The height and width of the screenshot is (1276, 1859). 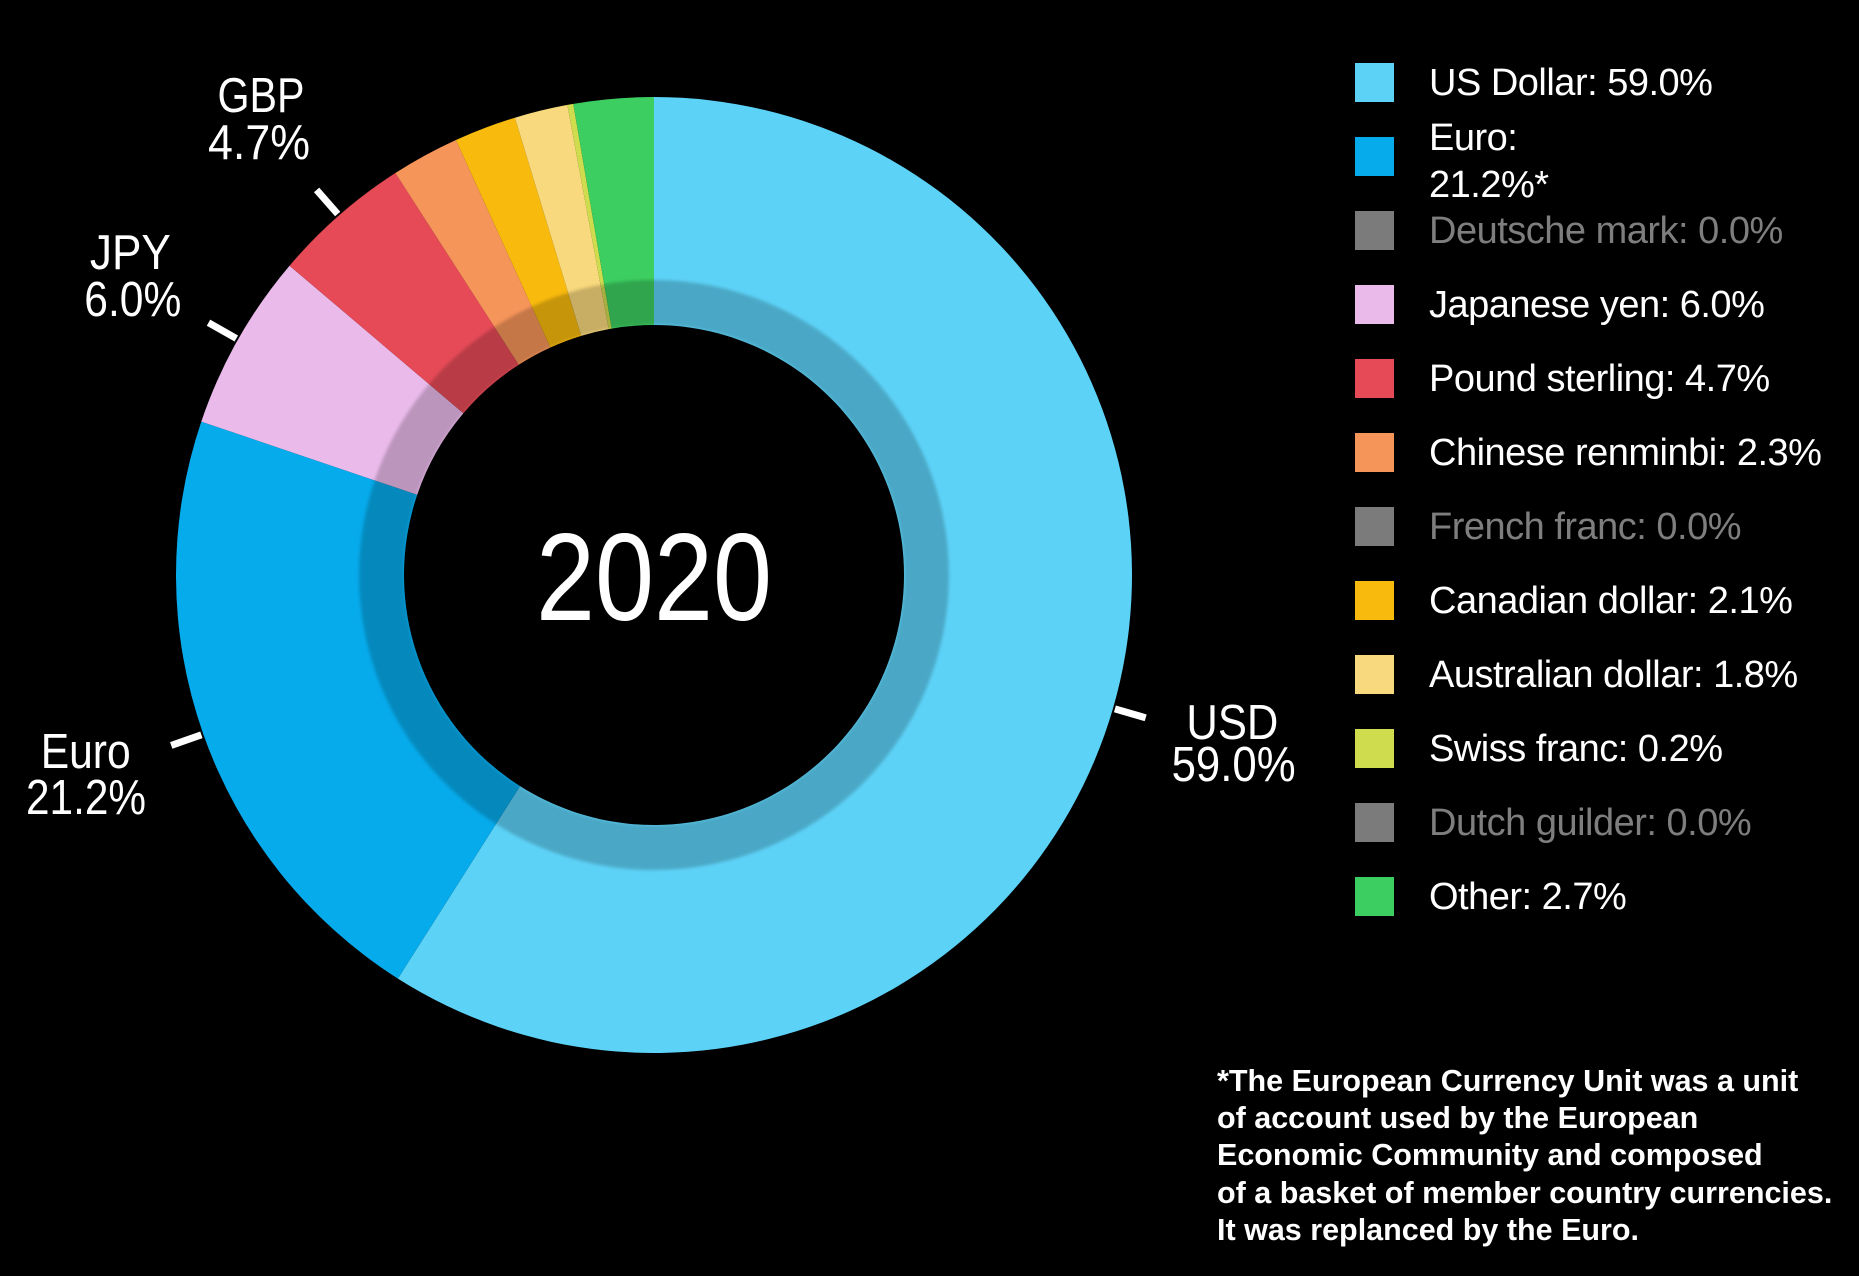 What do you see at coordinates (1590, 823) in the screenshot?
I see `svg-text: Dutch guilder: 0.0%` at bounding box center [1590, 823].